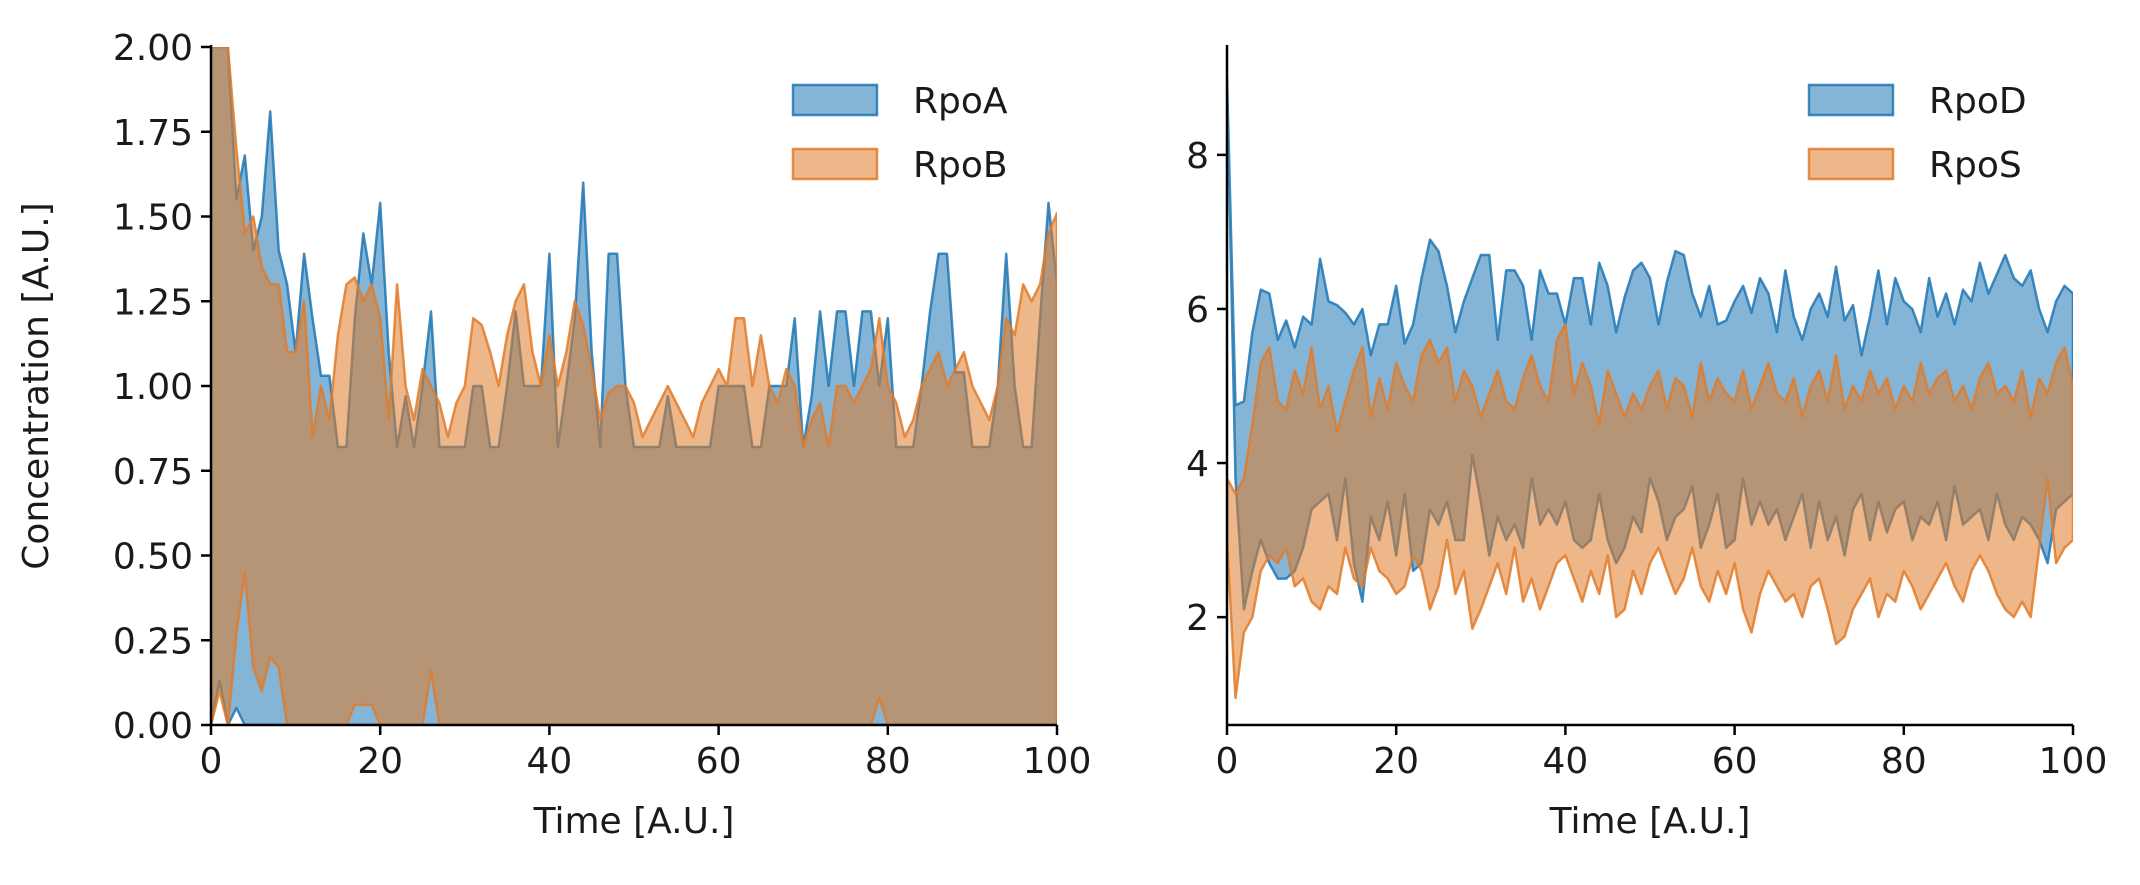  I want to click on legend-label-rpoa: RpoA, so click(960, 101).